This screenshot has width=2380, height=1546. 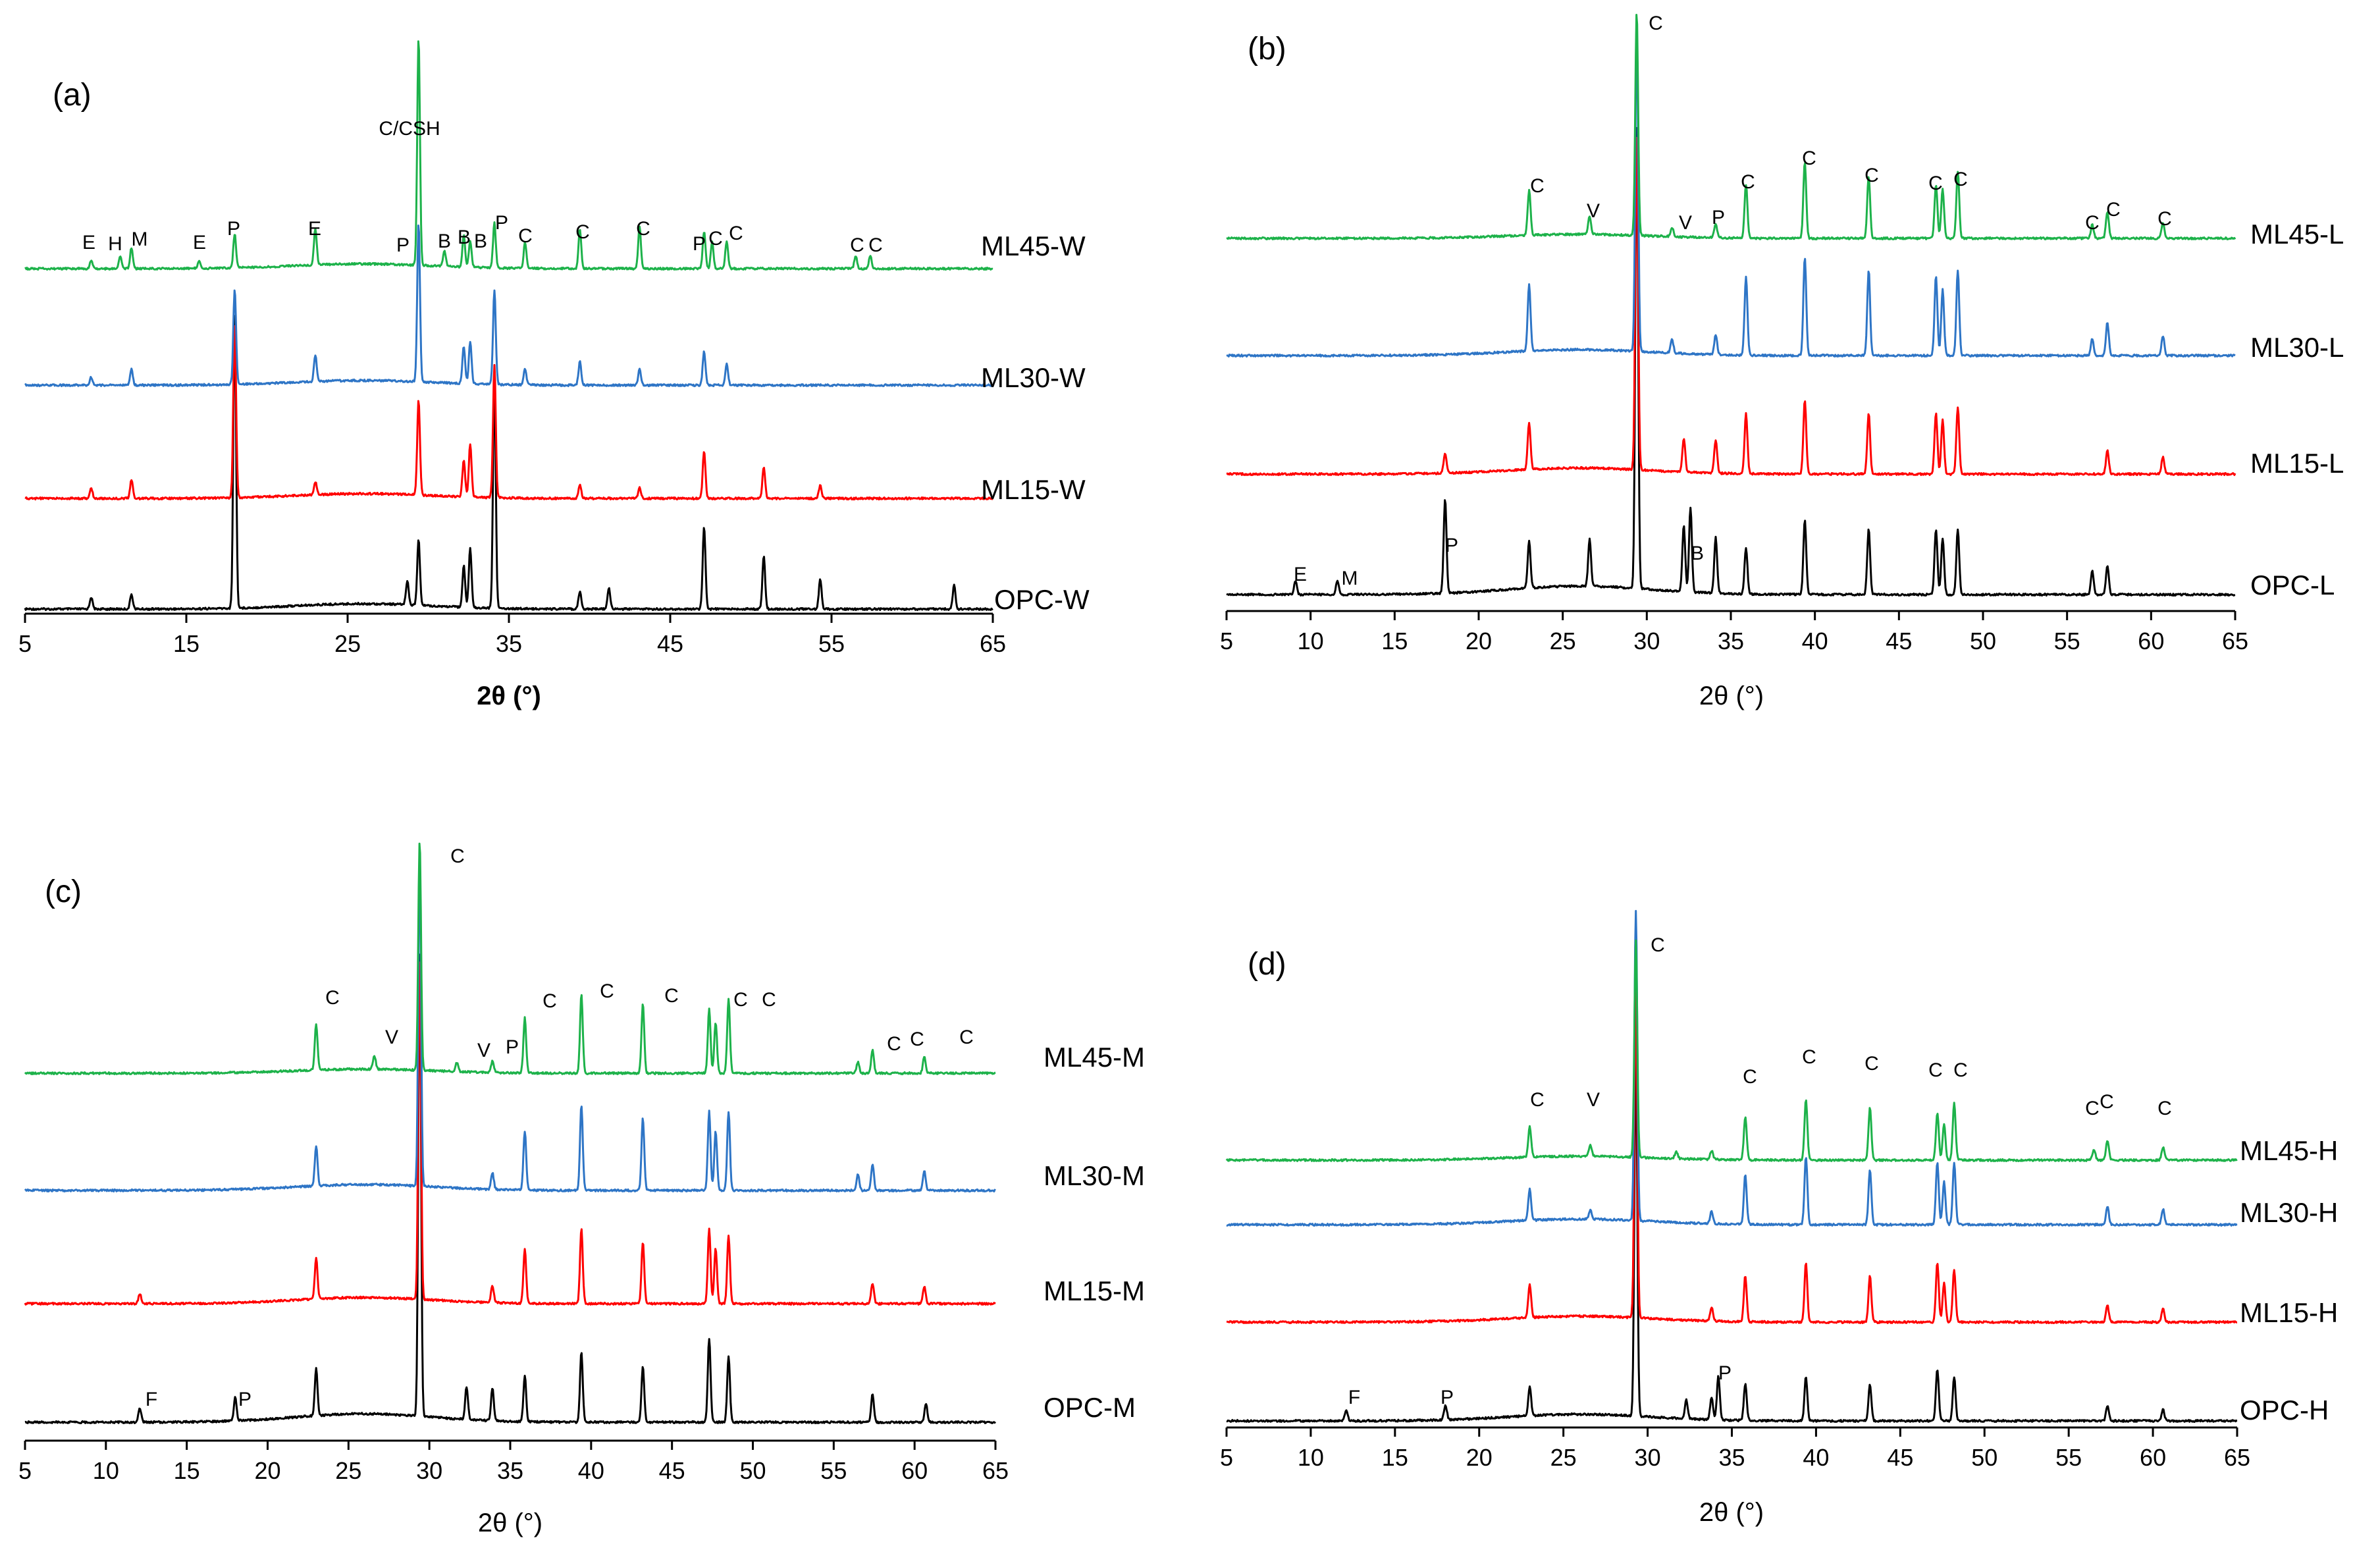 I want to click on panel-b-series-label-ml45: ML45-L, so click(x=2297, y=234).